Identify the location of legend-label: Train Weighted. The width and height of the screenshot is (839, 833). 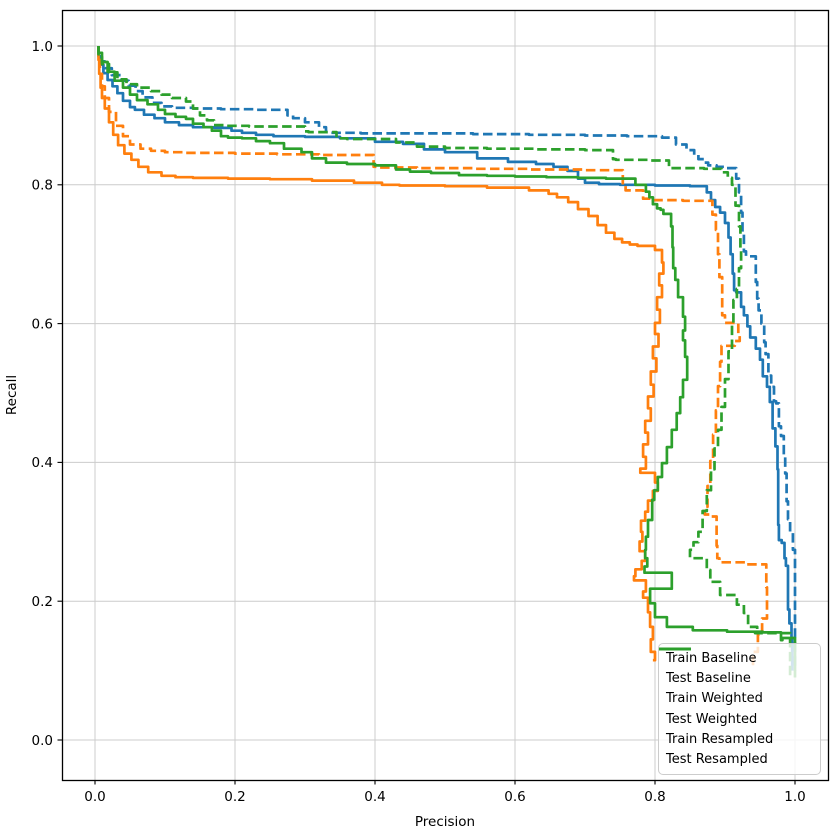
(714, 699).